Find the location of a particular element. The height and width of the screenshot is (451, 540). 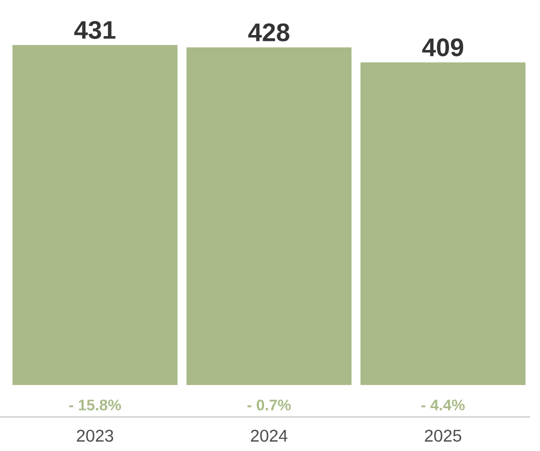

x-tick-label: 2025 is located at coordinates (443, 436).